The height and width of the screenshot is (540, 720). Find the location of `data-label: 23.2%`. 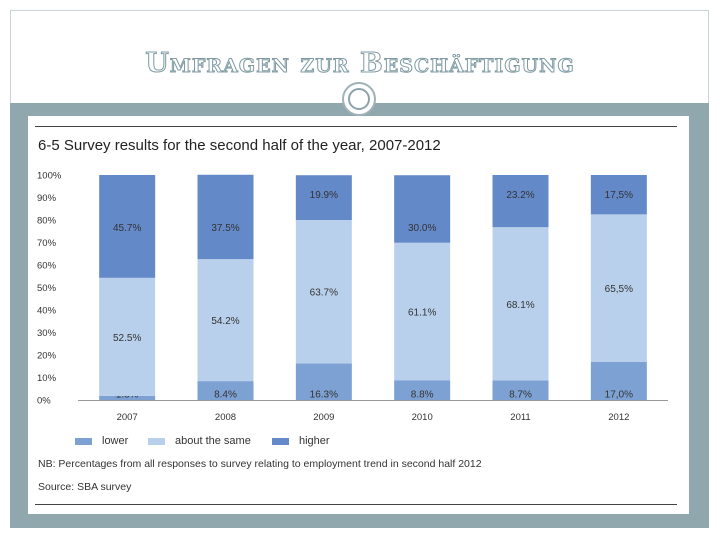

data-label: 23.2% is located at coordinates (520, 195).